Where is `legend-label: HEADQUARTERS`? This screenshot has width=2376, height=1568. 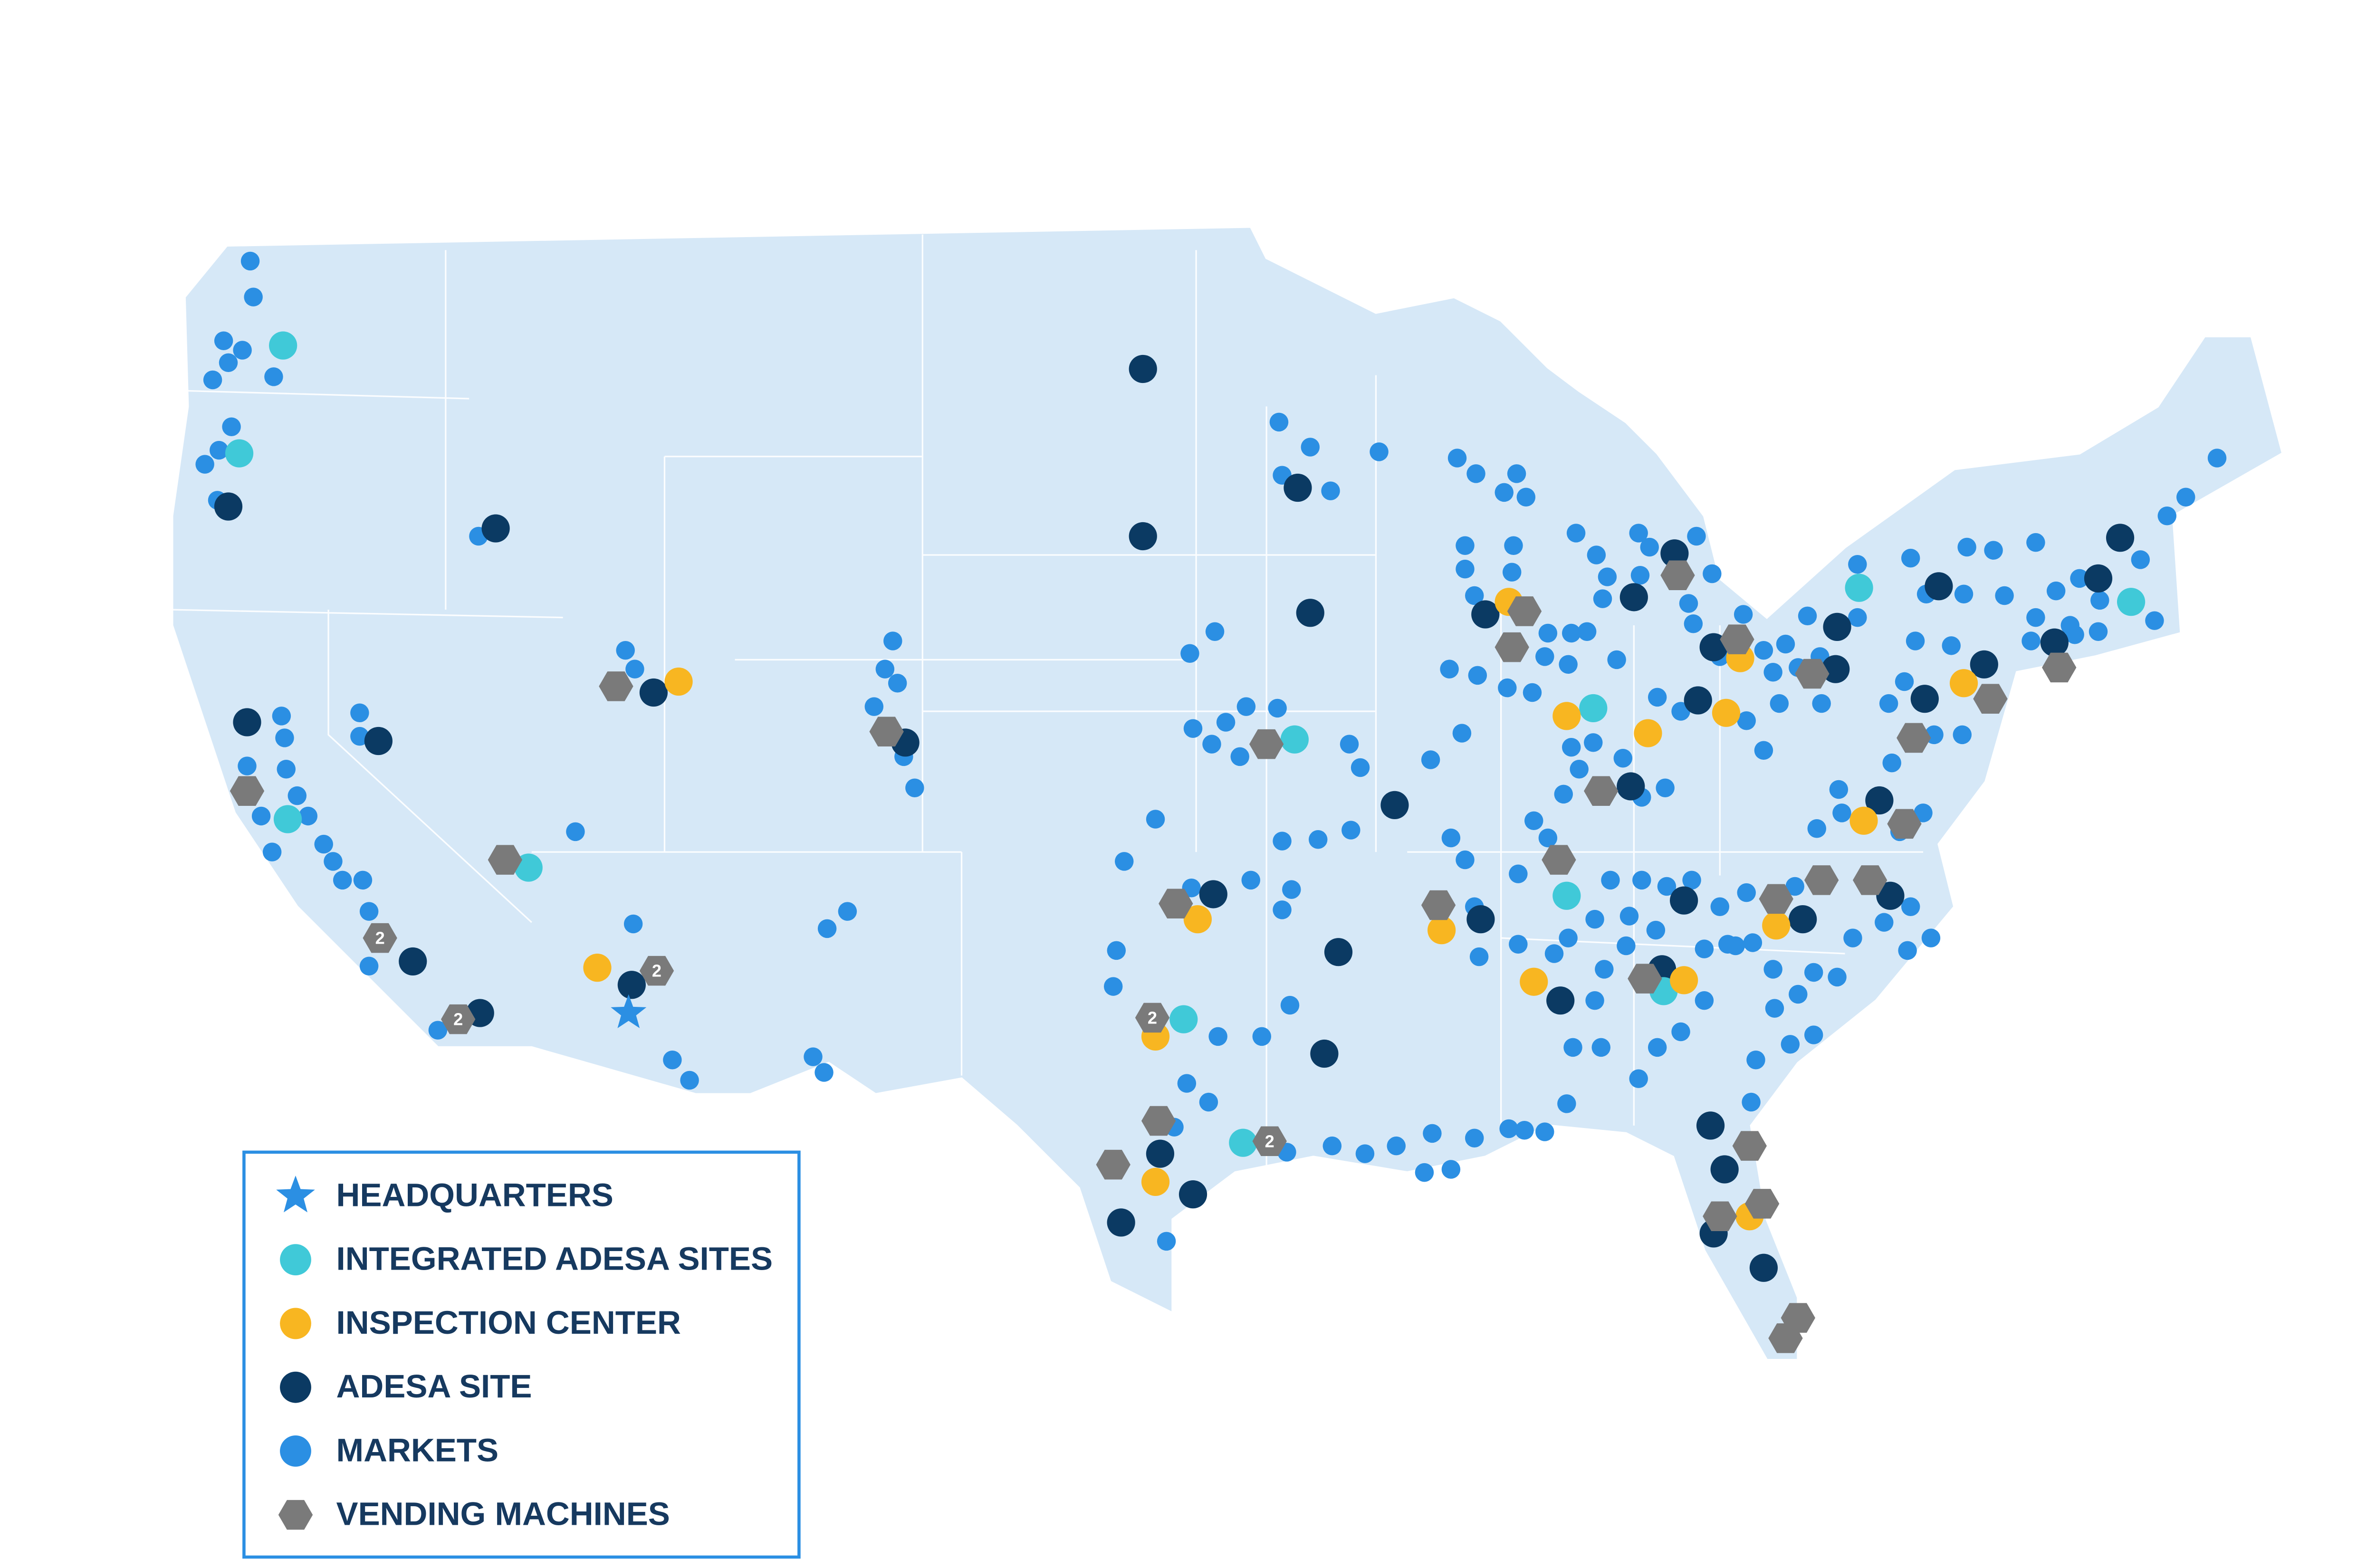
legend-label: HEADQUARTERS is located at coordinates (474, 1195).